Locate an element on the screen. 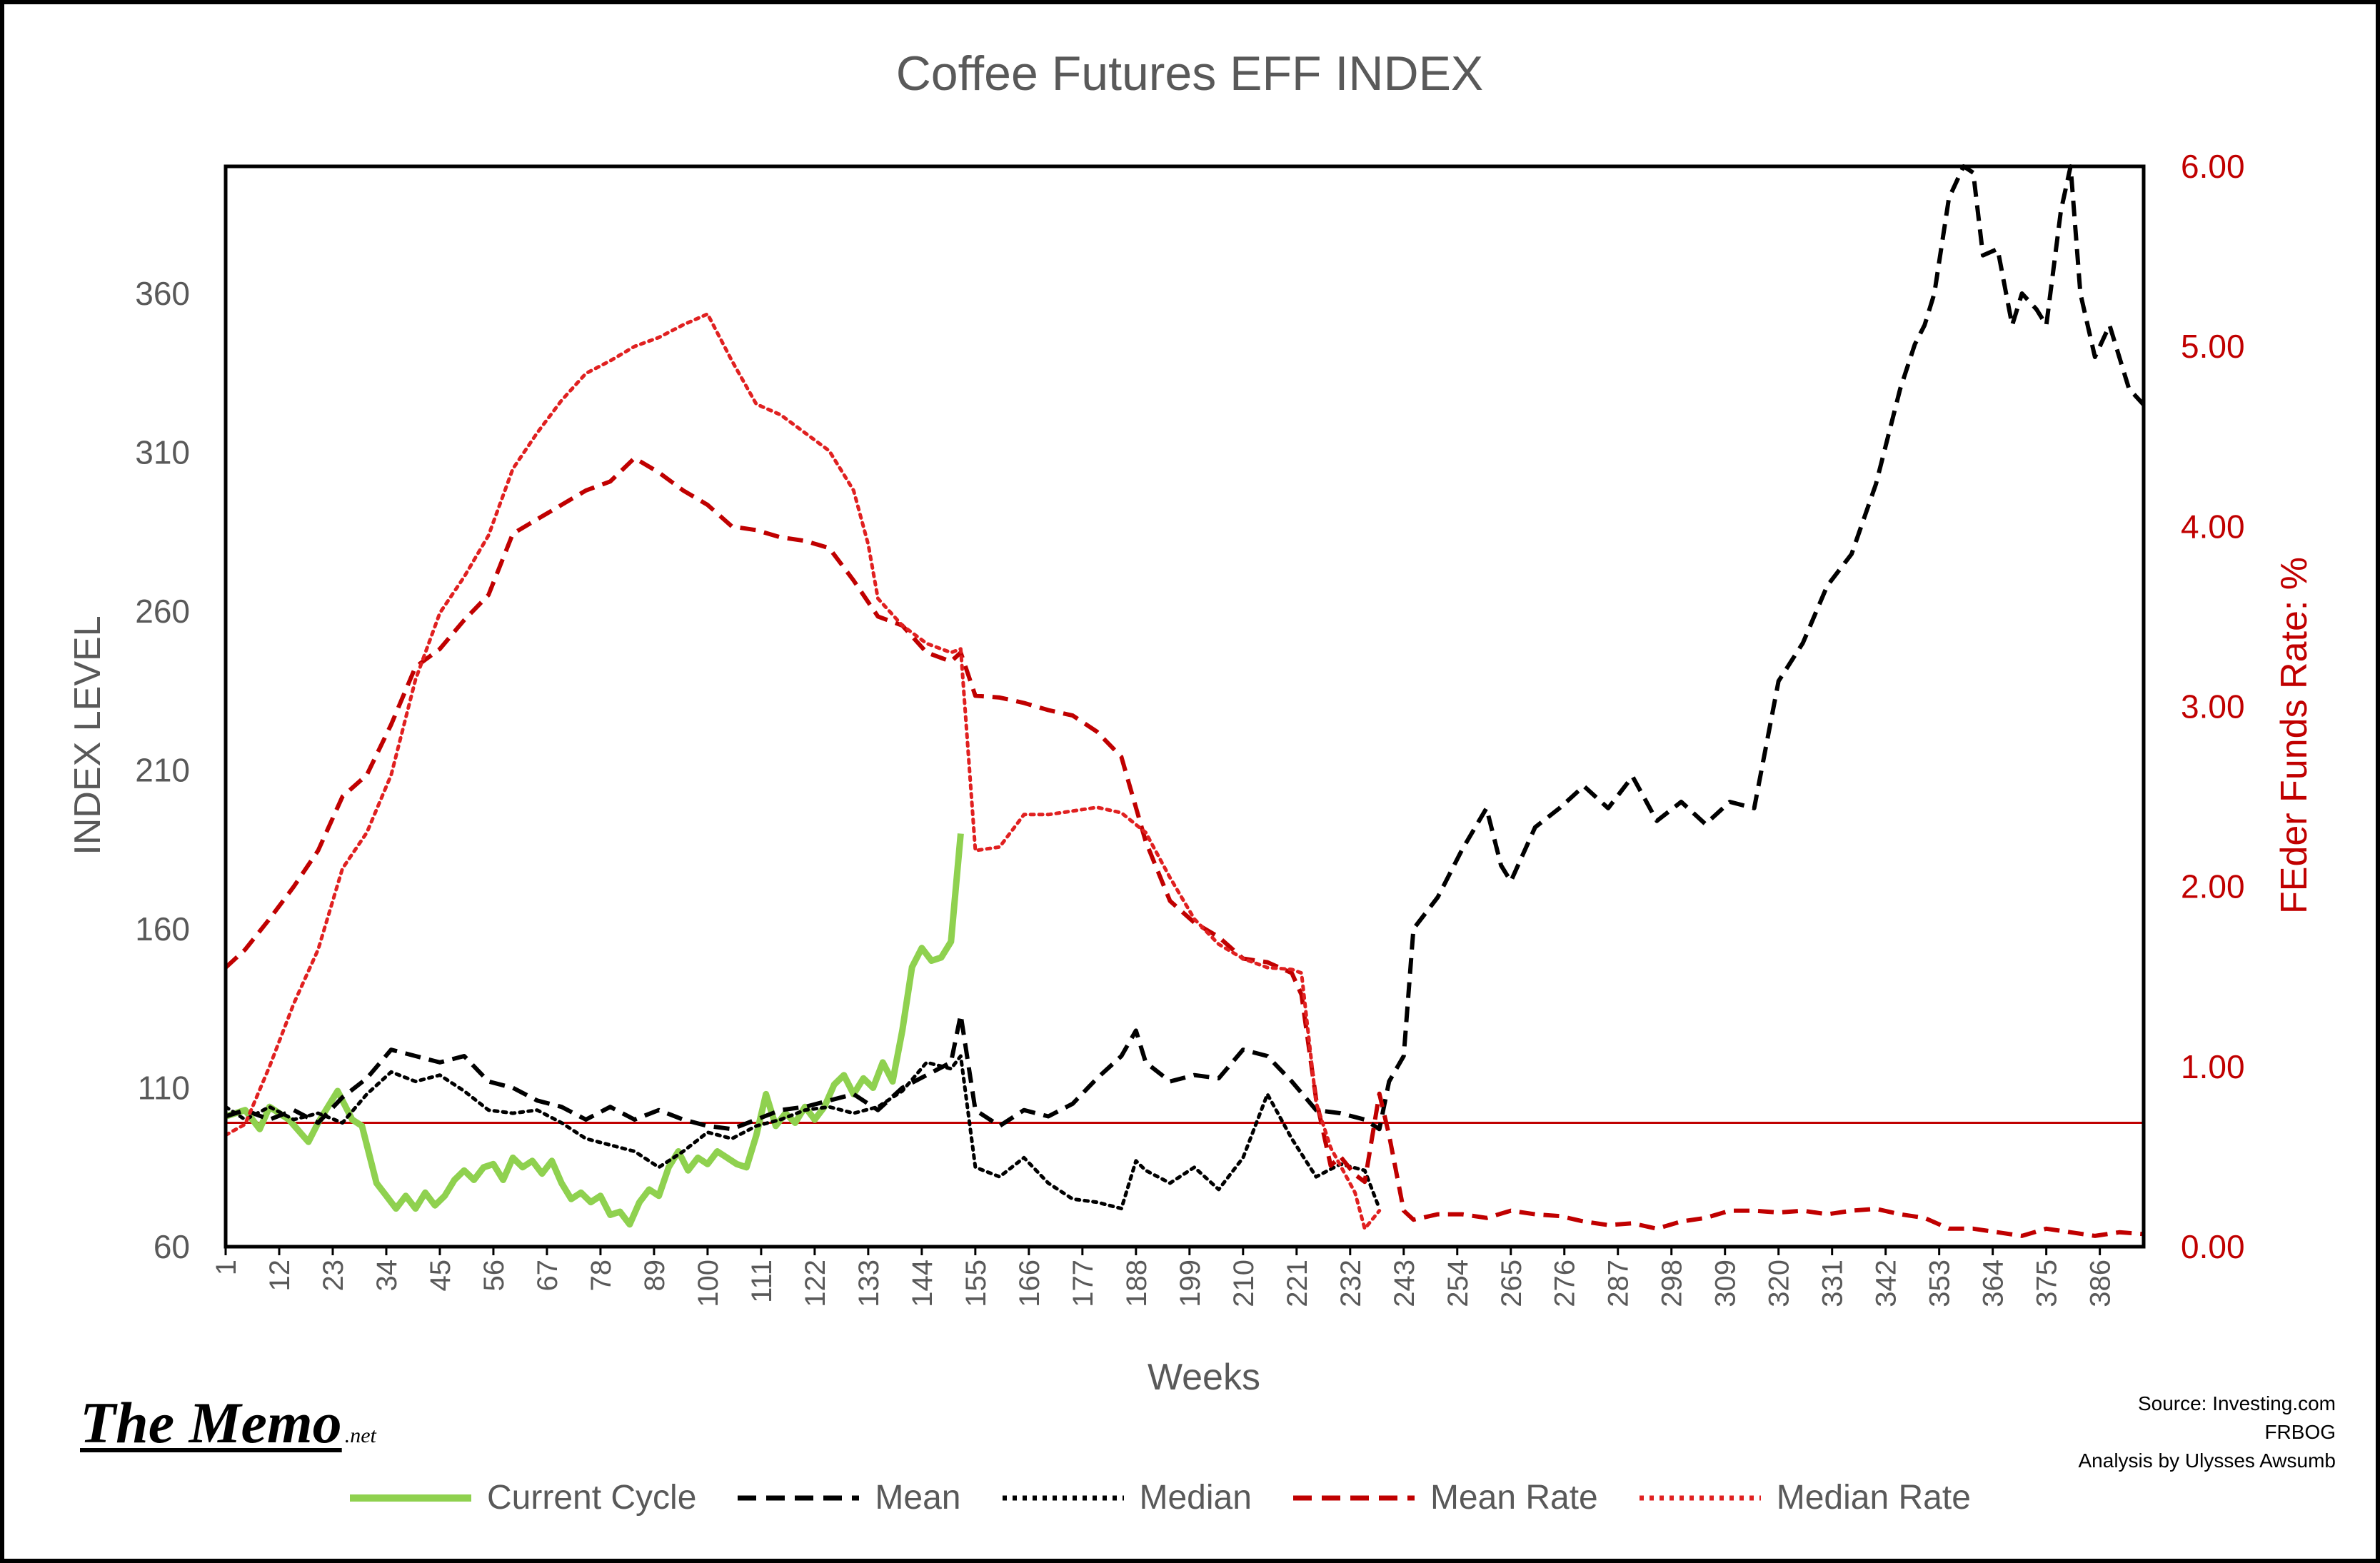 Image resolution: width=2380 pixels, height=1563 pixels. x-tick-label: 320 is located at coordinates (1779, 1283).